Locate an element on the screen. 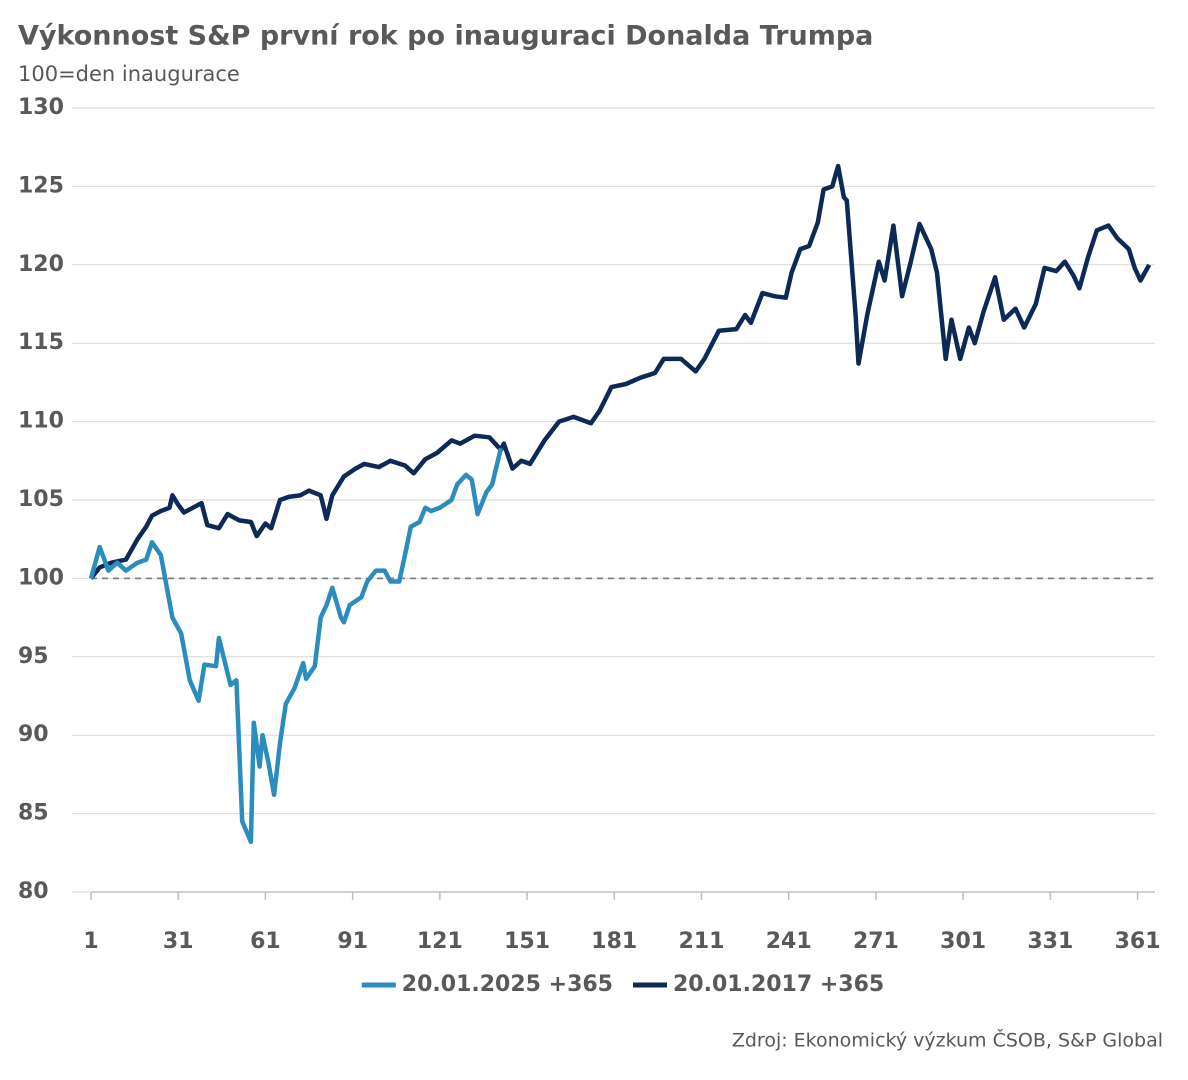 The image size is (1188, 1080). y-tick-label: 115 is located at coordinates (41, 342).